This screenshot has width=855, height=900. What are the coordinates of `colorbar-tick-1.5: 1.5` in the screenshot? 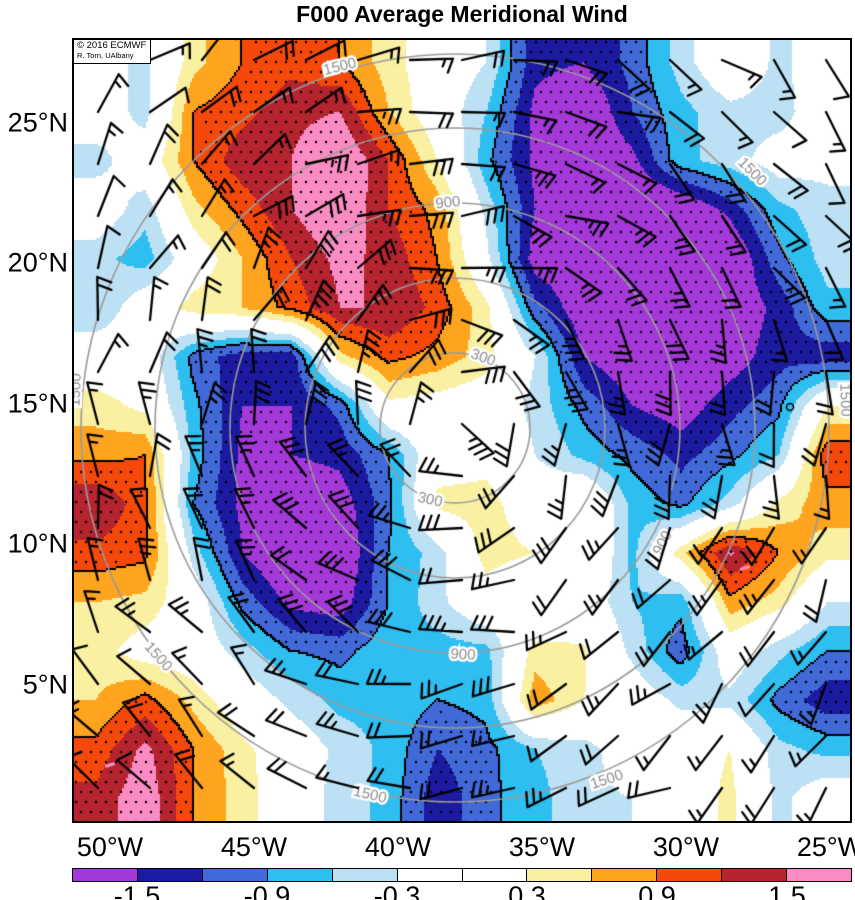 It's located at (787, 890).